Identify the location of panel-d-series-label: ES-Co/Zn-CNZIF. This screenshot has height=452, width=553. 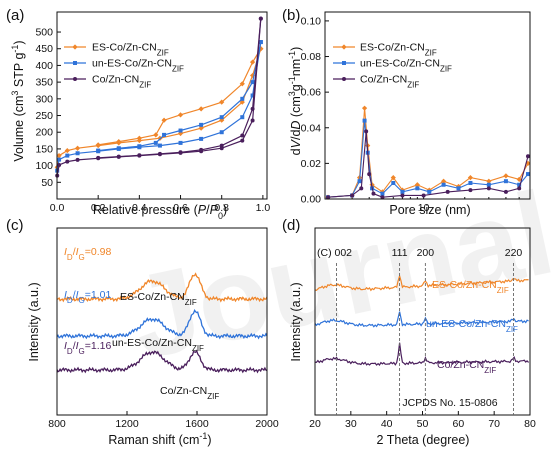
(470, 287).